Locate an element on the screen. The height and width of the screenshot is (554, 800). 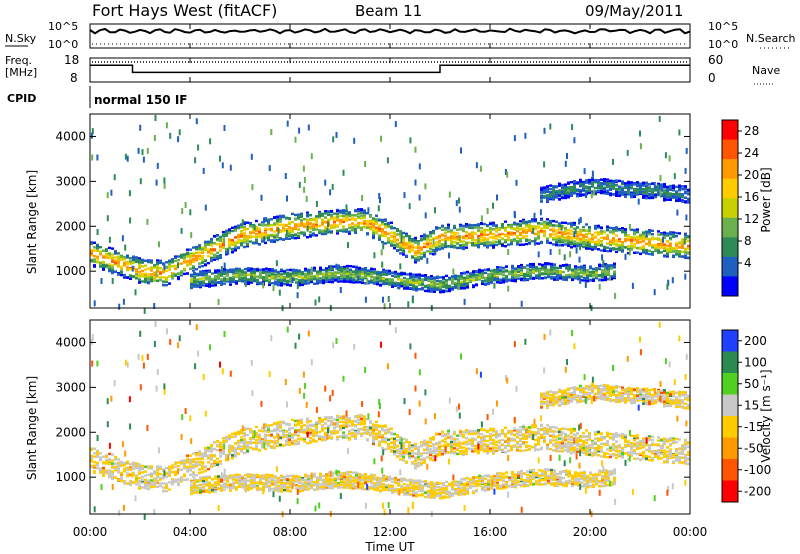
freq-right-tick-bottom: 0 is located at coordinates (712, 78).